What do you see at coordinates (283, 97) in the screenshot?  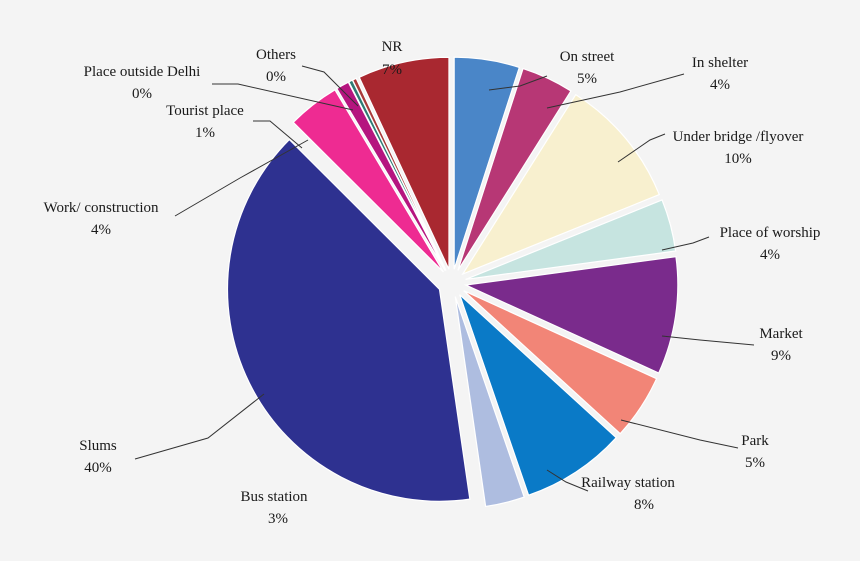 I see `leader-line-place-outside-delhi` at bounding box center [283, 97].